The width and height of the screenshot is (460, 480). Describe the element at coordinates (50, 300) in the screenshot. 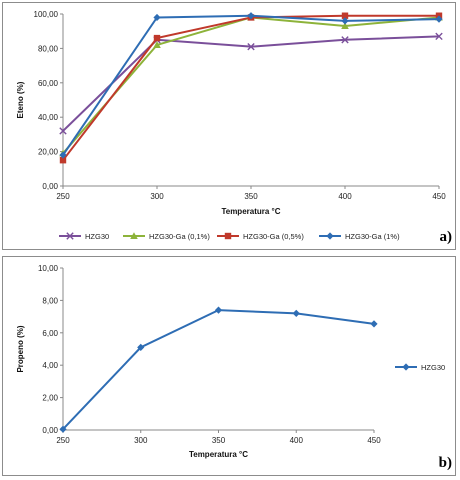

I see `y-tick-label: 8,00` at that location.